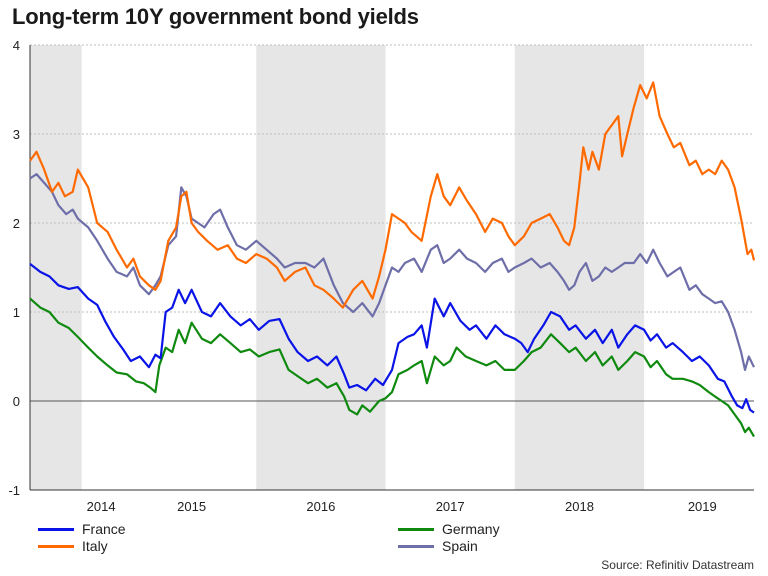 This screenshot has height=576, width=768. What do you see at coordinates (101, 506) in the screenshot?
I see `x-tick-label-2014: 2014` at bounding box center [101, 506].